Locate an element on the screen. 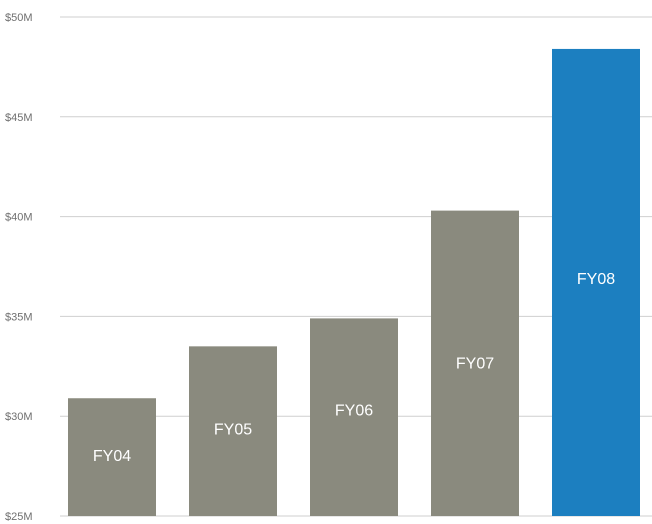  bar-label-fy04: FY04 is located at coordinates (112, 456).